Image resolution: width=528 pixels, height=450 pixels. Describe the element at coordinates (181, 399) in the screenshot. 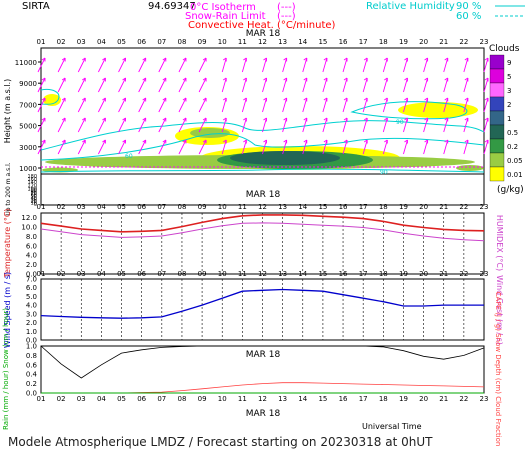

I see `bottom-hour-08: 08` at that location.